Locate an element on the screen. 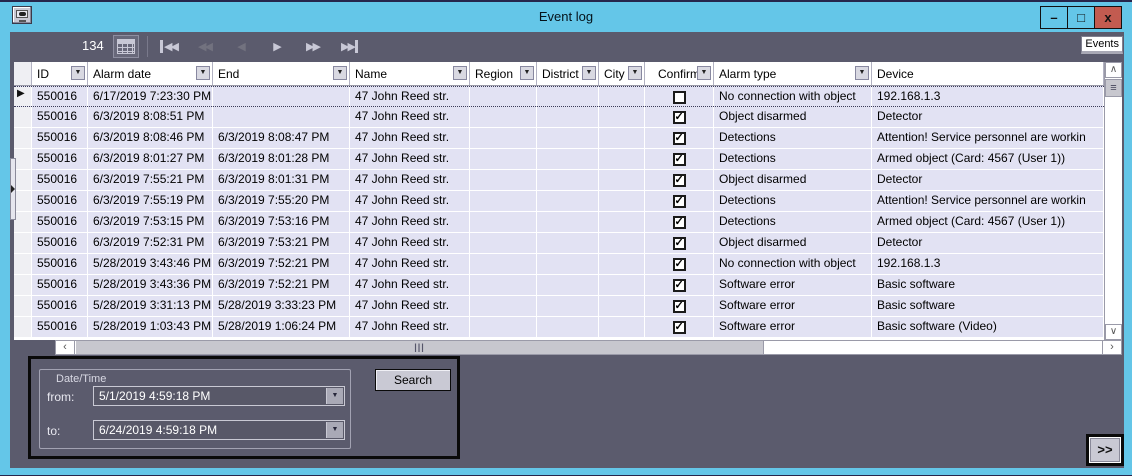  close-button: x is located at coordinates (1108, 17).